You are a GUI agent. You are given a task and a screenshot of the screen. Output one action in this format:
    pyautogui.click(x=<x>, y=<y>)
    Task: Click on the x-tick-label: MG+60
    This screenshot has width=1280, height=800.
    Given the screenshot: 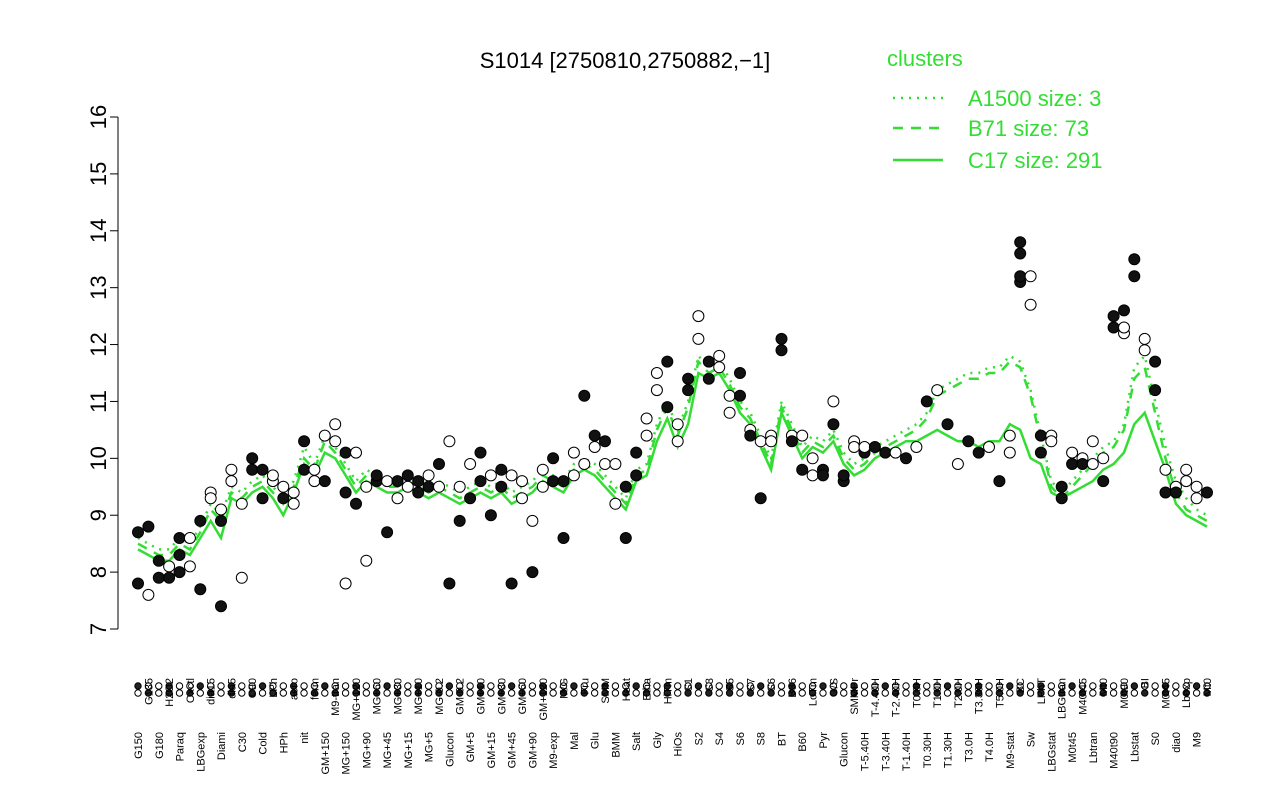 What is the action you would take?
    pyautogui.click(x=378, y=696)
    